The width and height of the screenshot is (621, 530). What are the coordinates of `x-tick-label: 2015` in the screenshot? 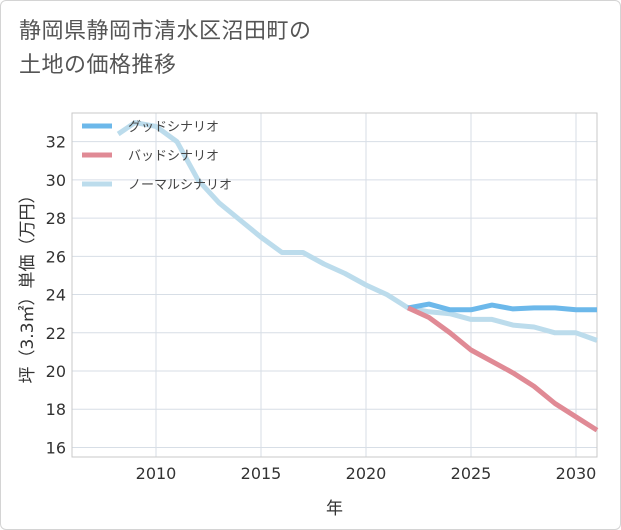 It's located at (261, 473).